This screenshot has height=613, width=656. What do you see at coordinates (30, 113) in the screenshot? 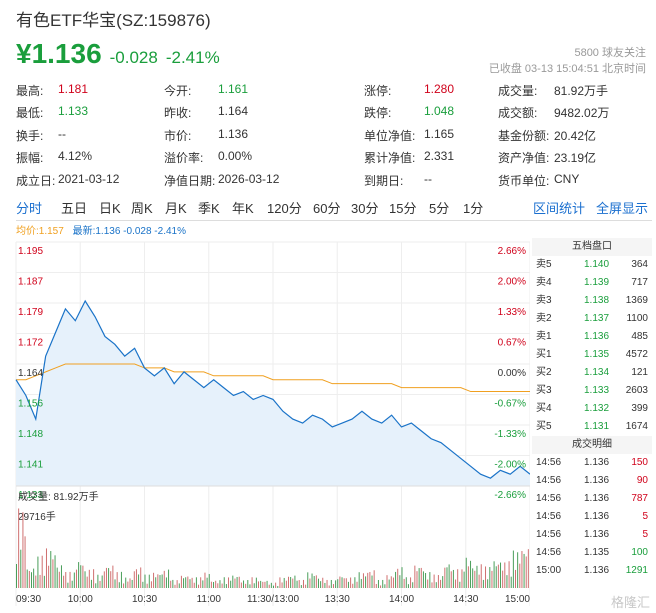
I see `stat-label: 最低:` at bounding box center [30, 113].